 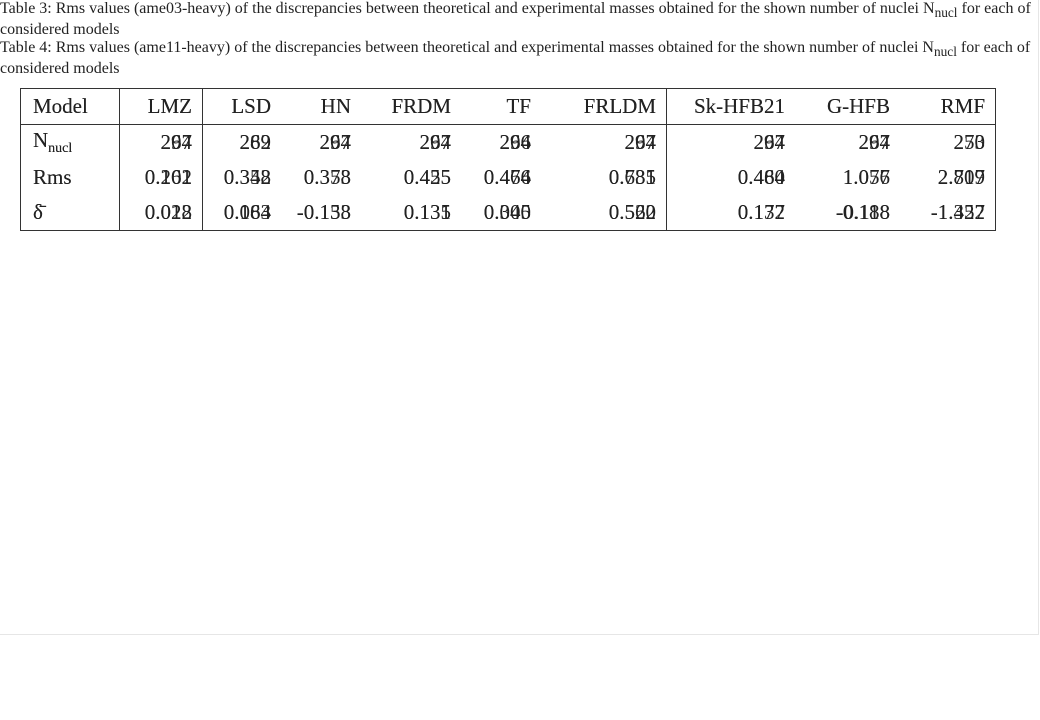 I want to click on cell: 0.464, so click(x=507, y=177).